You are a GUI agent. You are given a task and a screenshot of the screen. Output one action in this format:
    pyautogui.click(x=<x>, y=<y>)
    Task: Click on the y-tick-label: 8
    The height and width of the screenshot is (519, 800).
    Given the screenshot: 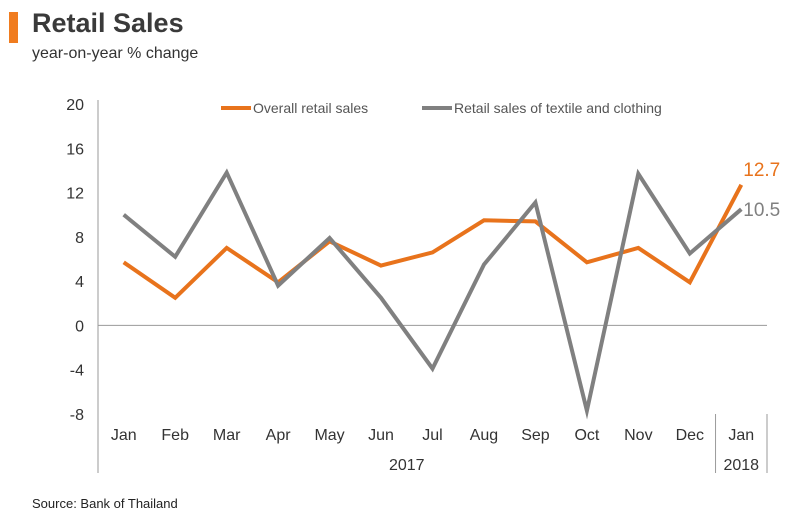 What is the action you would take?
    pyautogui.click(x=79, y=238)
    